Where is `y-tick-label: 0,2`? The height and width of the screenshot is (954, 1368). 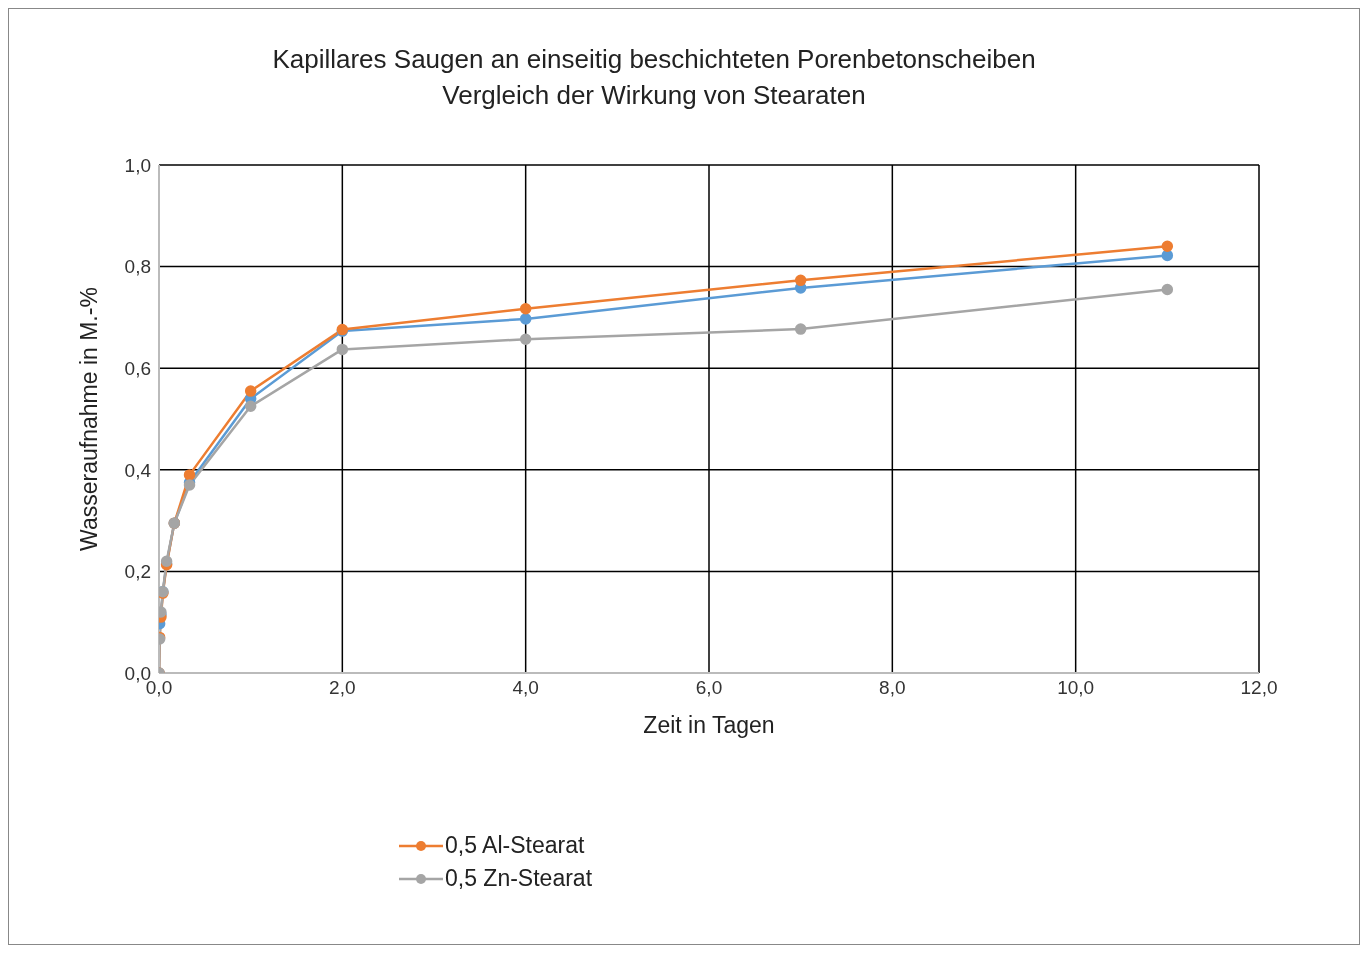
y-tick-label: 0,2 is located at coordinates (137, 572).